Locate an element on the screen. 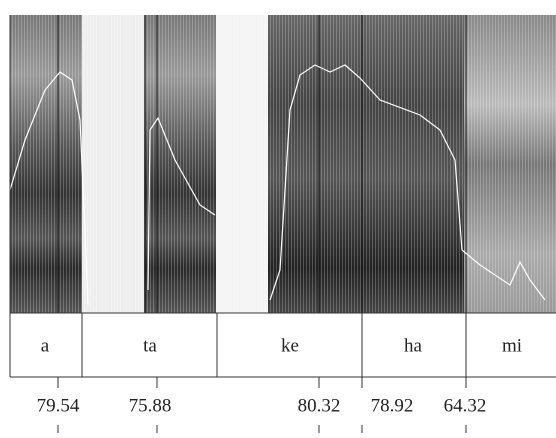 The image size is (556, 438). segment-label: ke is located at coordinates (290, 345).